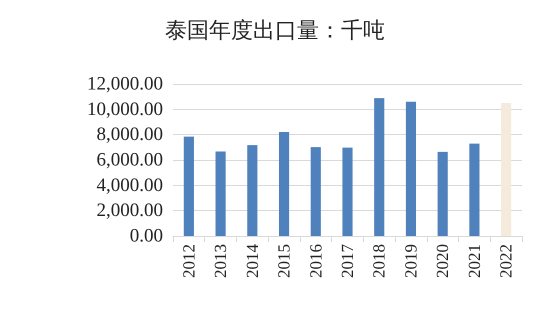  What do you see at coordinates (129, 160) in the screenshot?
I see `y-tick-label: 6,000.00` at bounding box center [129, 160].